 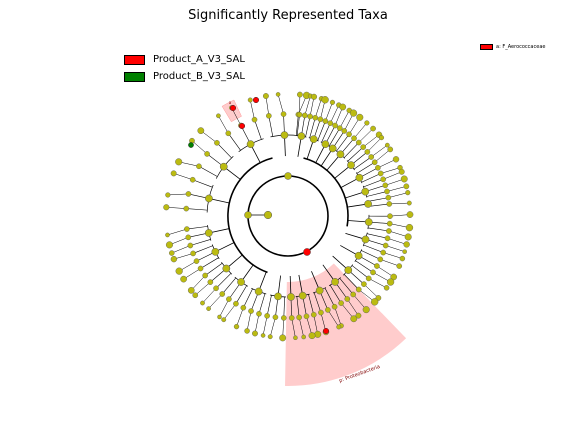 What do you see at coordinates (230, 102) in the screenshot?
I see `clade-label-a: a` at bounding box center [230, 102].